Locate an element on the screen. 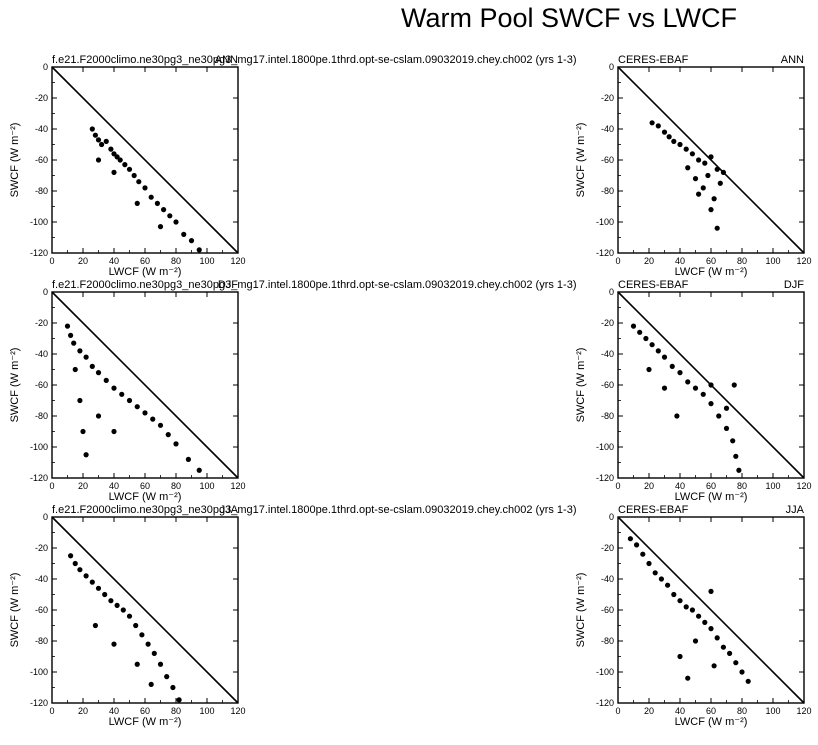 The image size is (818, 745). y-tick-label: -120 is located at coordinates (605, 478).